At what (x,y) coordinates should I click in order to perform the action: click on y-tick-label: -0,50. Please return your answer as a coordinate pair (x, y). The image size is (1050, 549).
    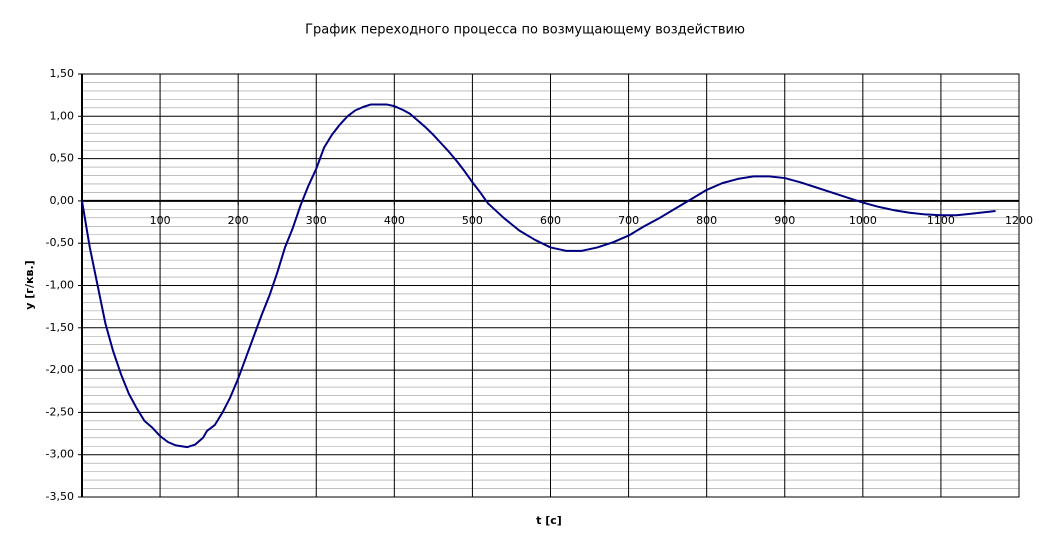
    Looking at the image, I should click on (60, 242).